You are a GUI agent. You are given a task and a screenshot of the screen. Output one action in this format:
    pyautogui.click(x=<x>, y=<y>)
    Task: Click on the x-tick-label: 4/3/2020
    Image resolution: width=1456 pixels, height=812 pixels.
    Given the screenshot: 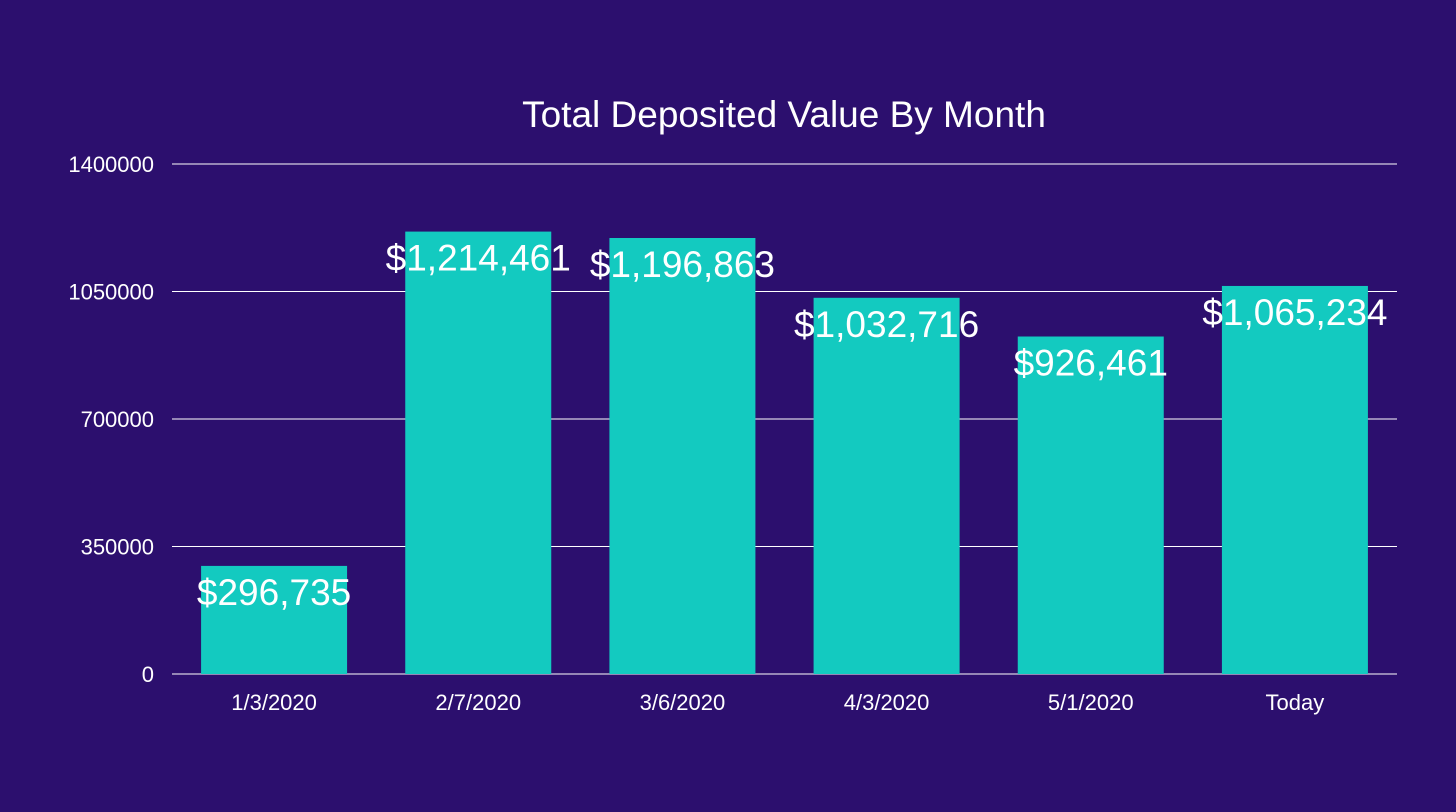 What is the action you would take?
    pyautogui.click(x=887, y=702)
    